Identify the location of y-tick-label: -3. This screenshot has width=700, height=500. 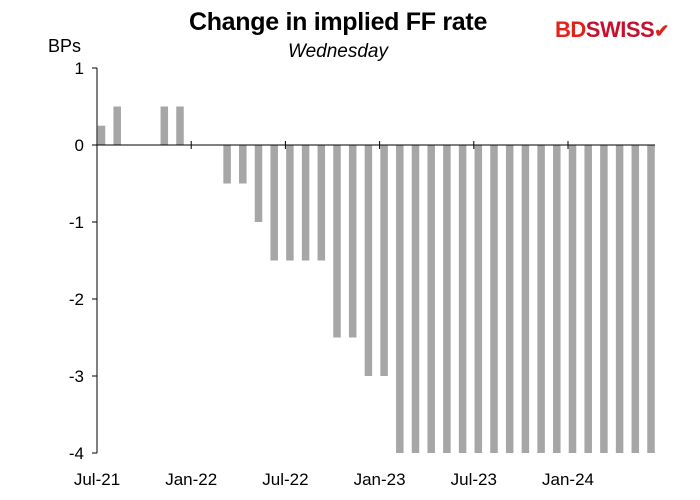
(76, 376).